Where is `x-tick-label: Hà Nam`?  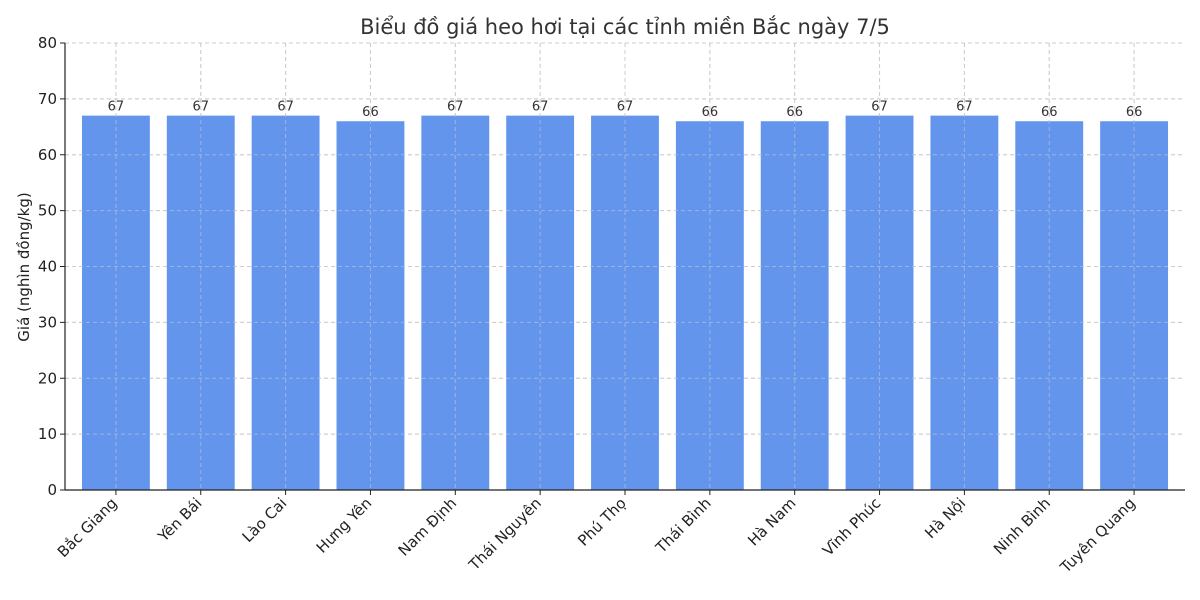
x-tick-label: Hà Nam is located at coordinates (771, 521).